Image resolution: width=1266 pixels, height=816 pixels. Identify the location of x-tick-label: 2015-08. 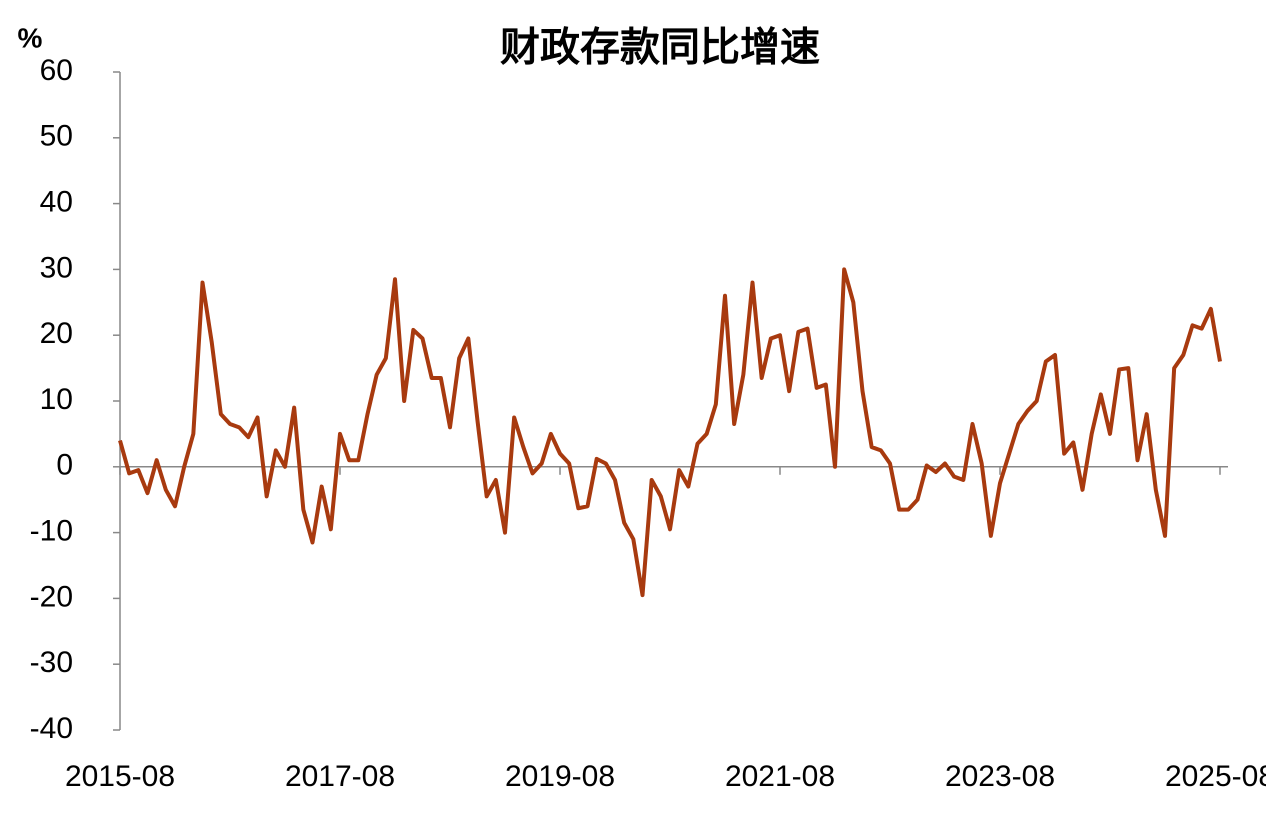
(120, 776).